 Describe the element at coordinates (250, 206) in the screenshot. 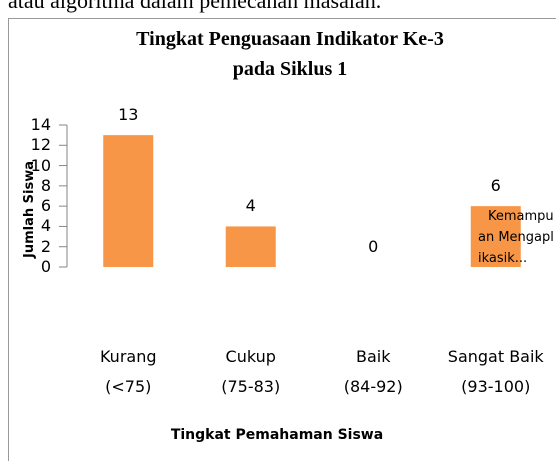

I see `value-label: 4` at that location.